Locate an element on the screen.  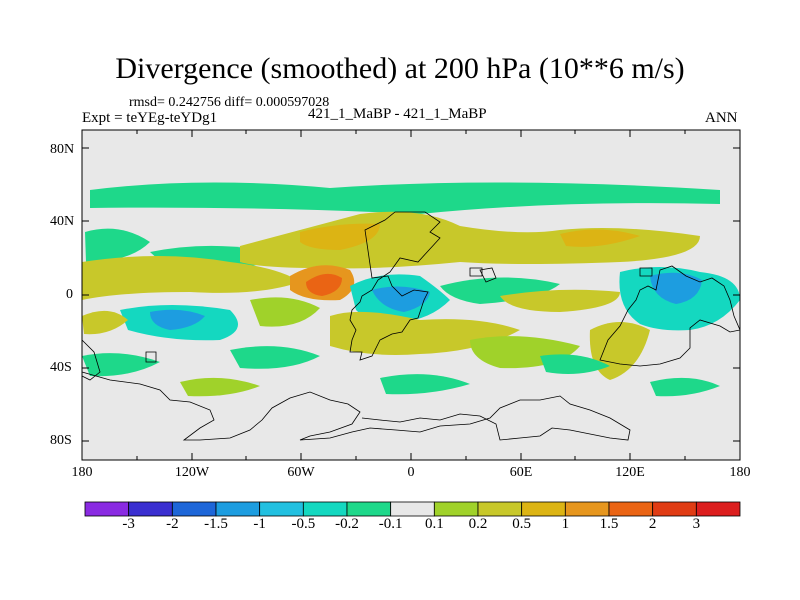
colorbar-label: 0.5 is located at coordinates (522, 524).